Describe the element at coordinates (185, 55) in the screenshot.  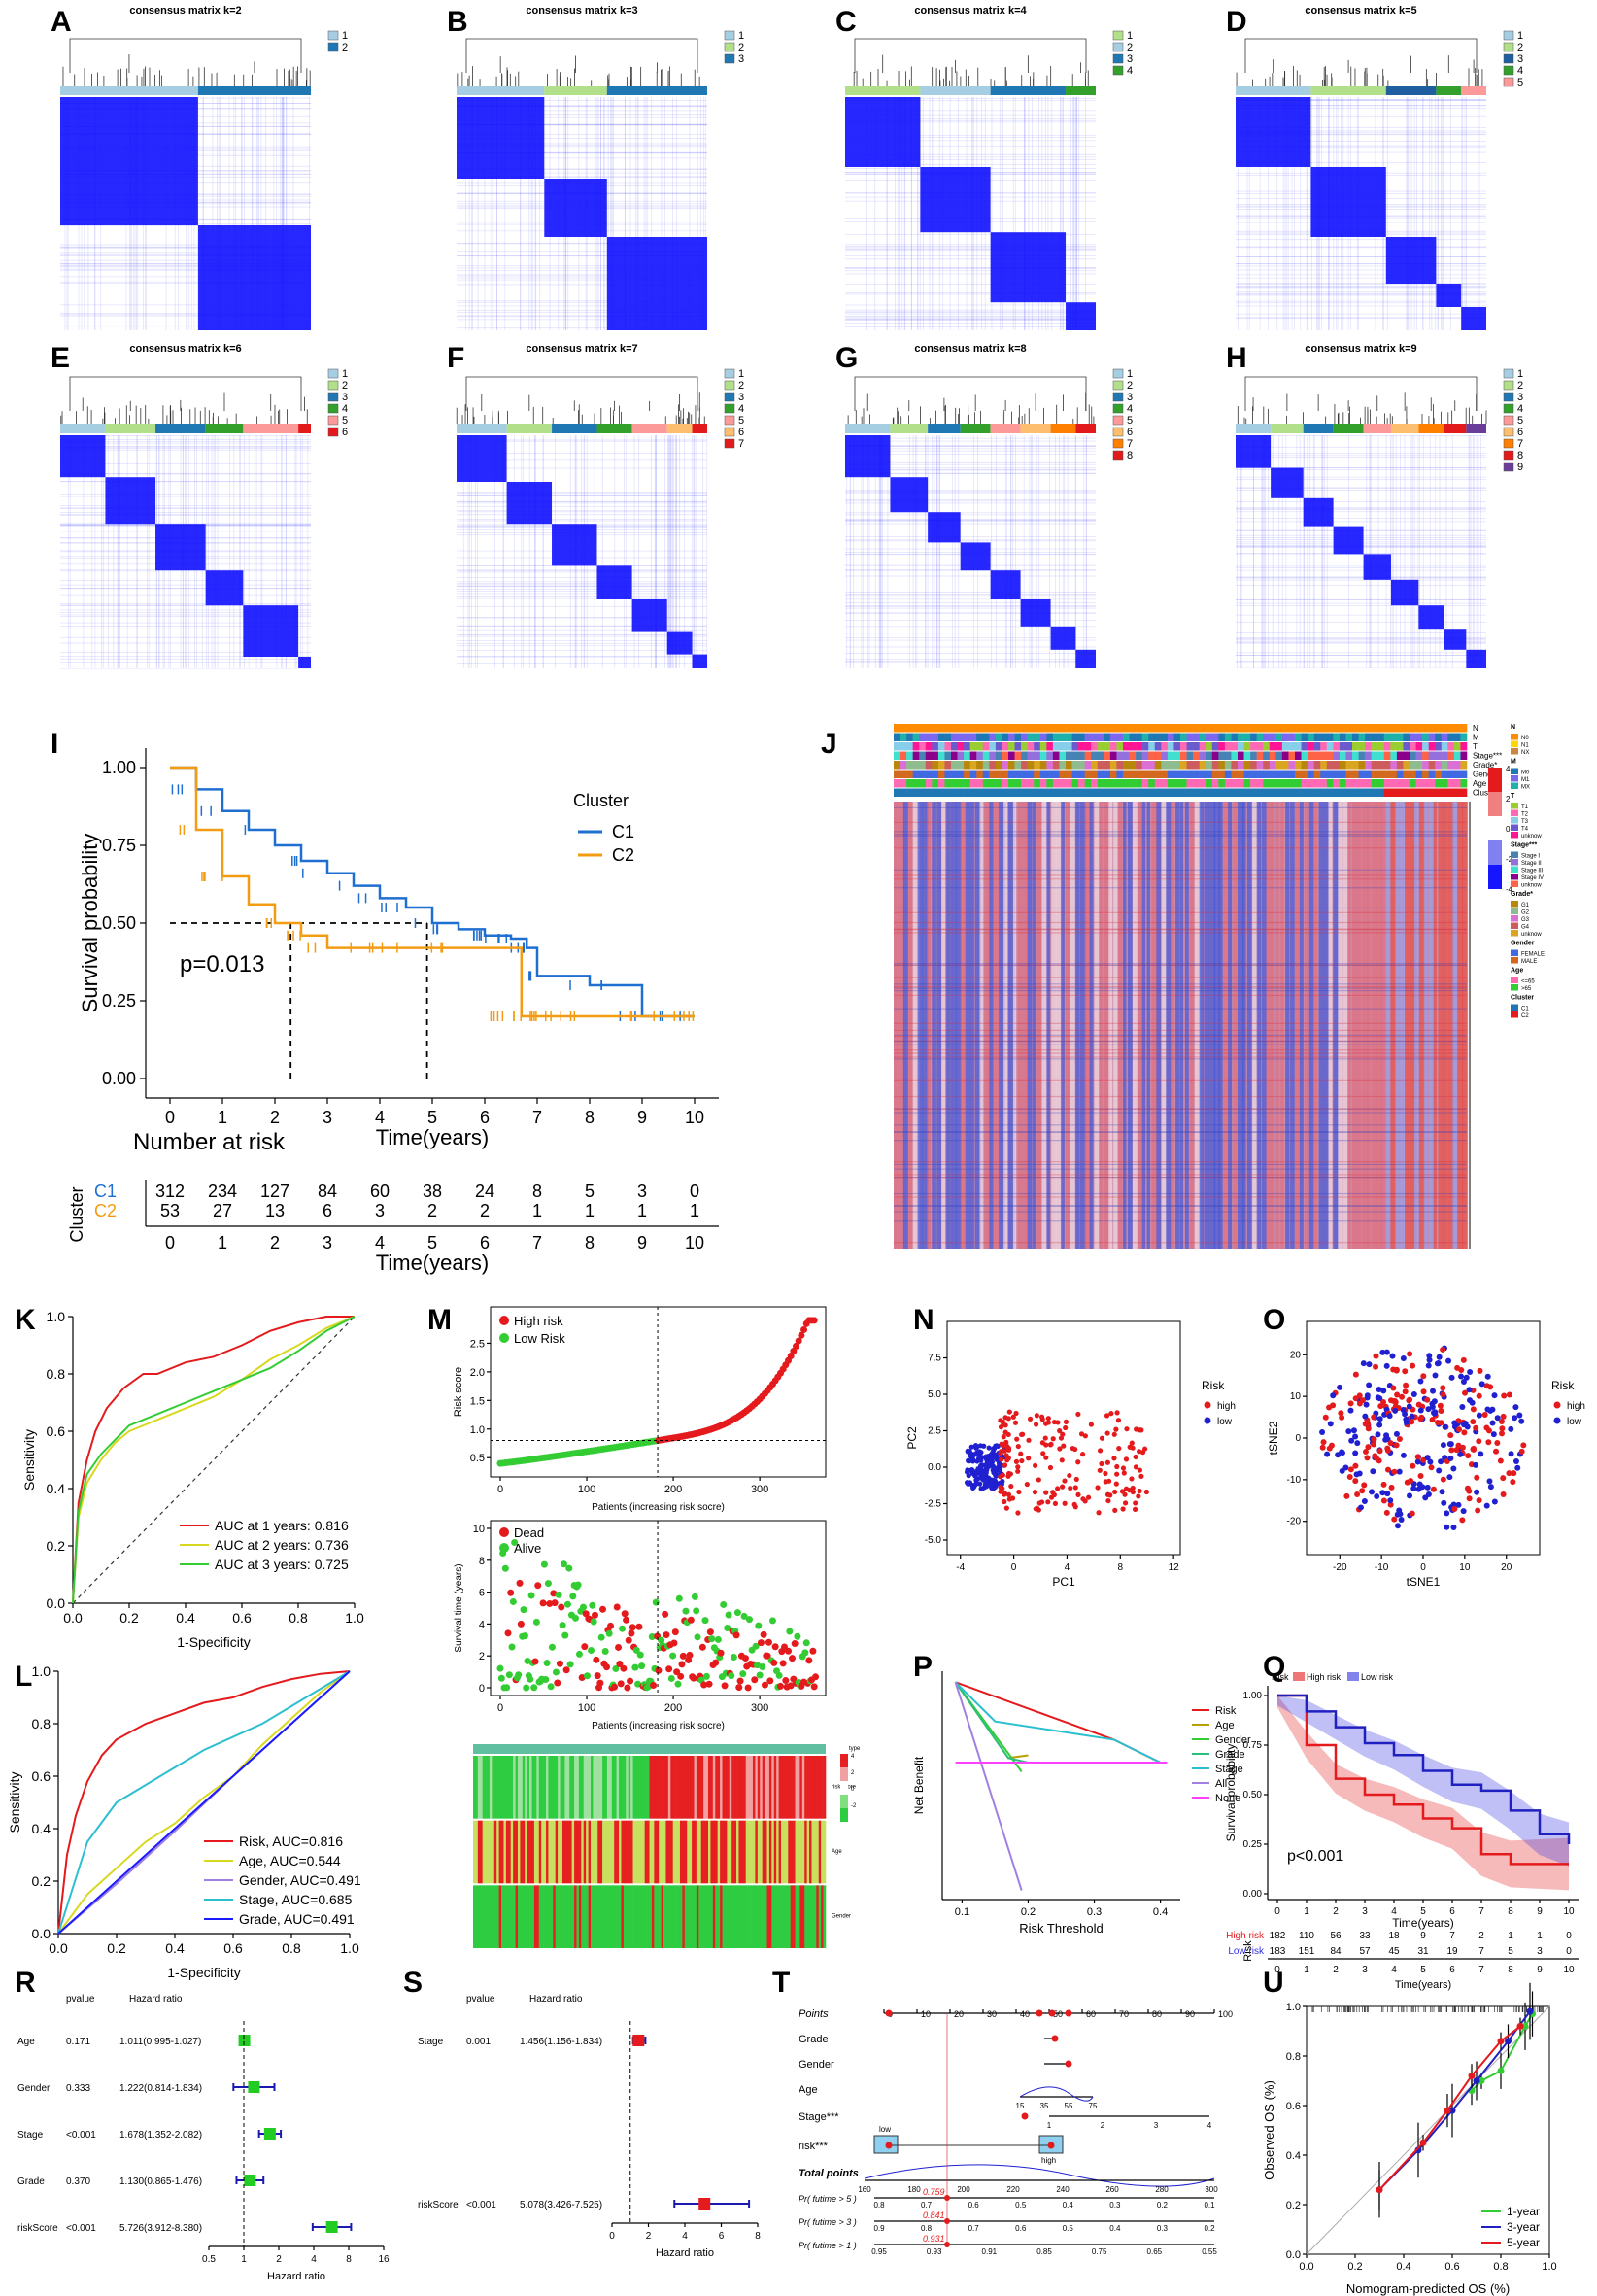
I see `dendrogram-branches` at that location.